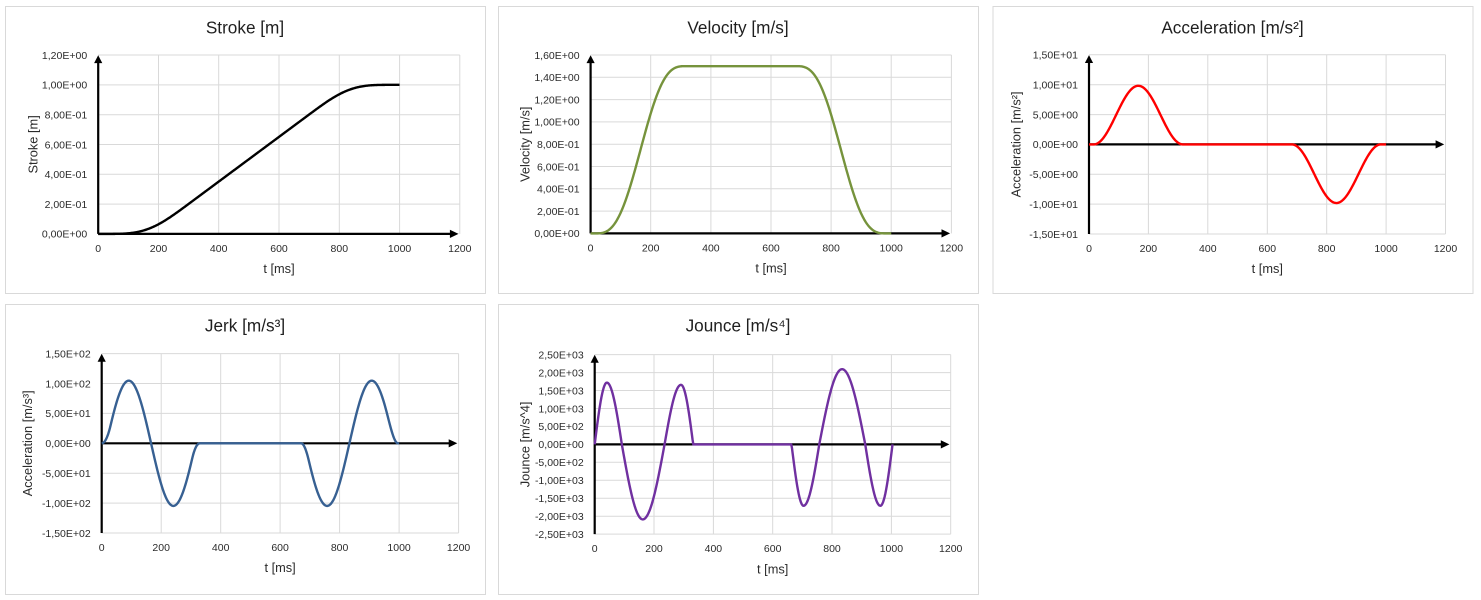 This screenshot has height=600, width=1481. Describe the element at coordinates (66, 534) in the screenshot. I see `svg-text: -1,50E+02` at that location.